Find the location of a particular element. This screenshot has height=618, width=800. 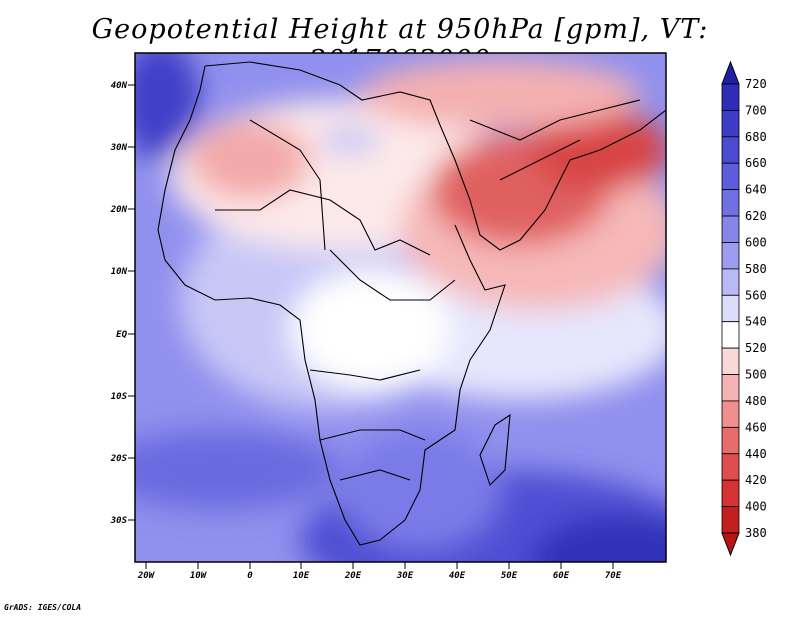

lon-label: 30E is located at coordinates (405, 576).